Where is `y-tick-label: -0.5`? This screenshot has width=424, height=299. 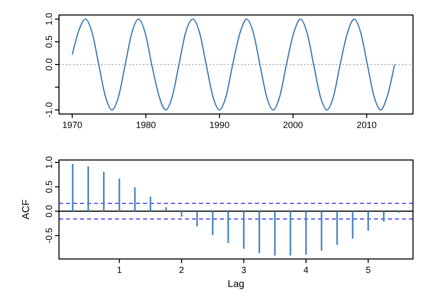
y-tick-label: -0.5 is located at coordinates (49, 236).